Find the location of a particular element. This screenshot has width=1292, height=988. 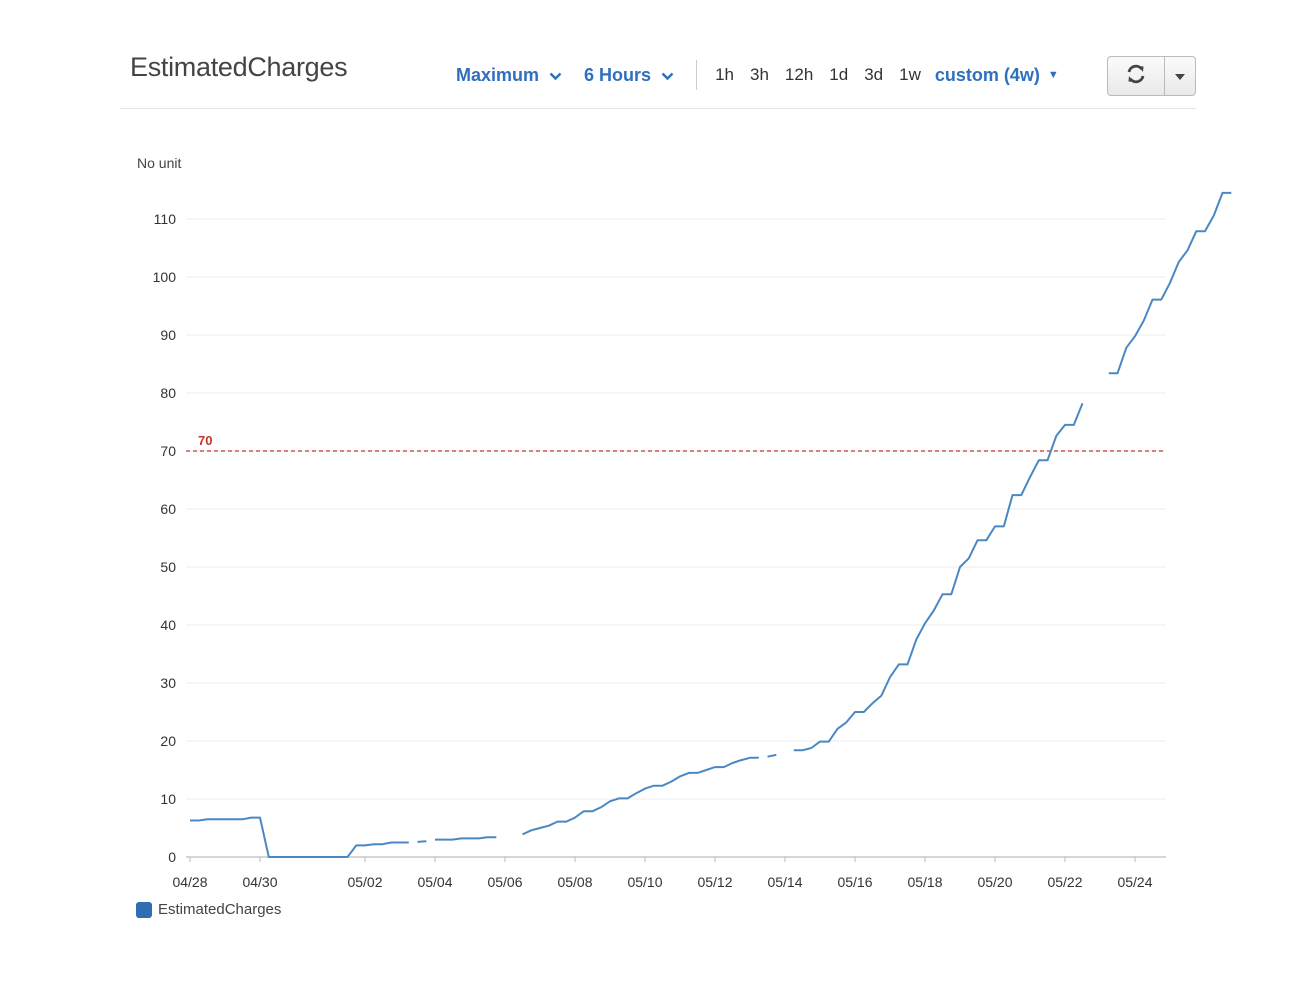

y-tick-label: 20 is located at coordinates (168, 741).